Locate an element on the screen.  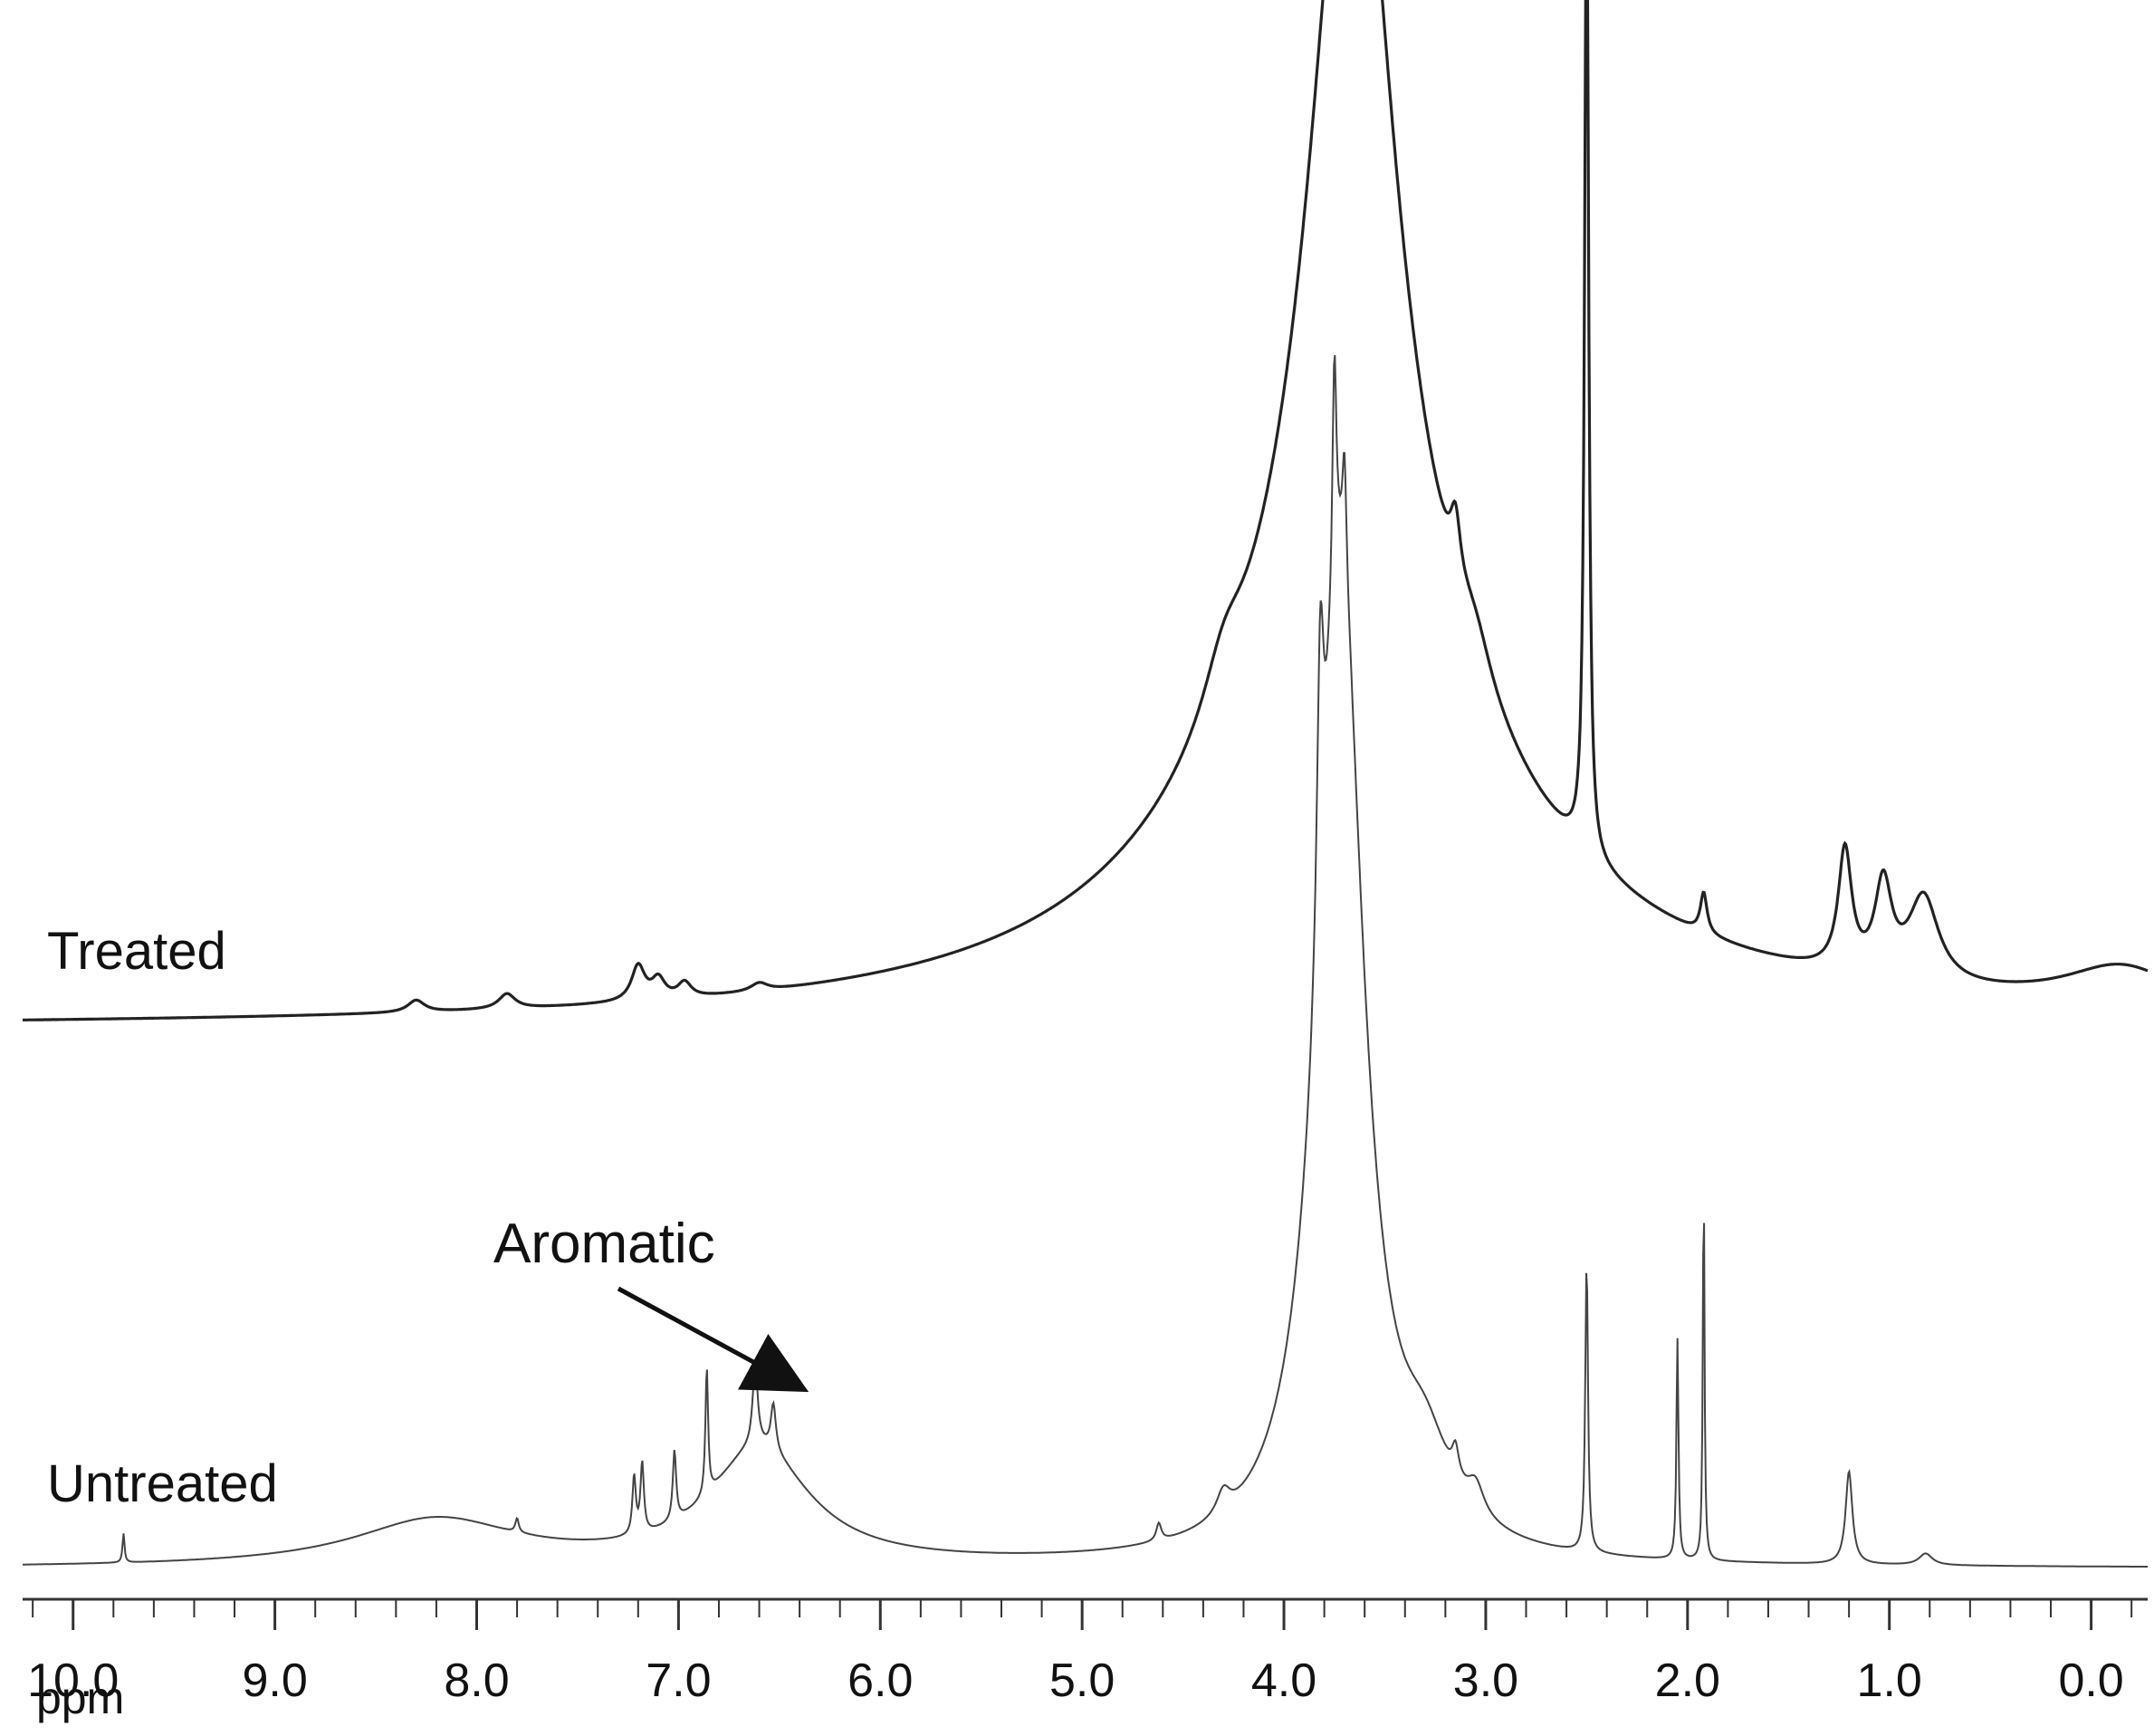
x-tick-label: 3.0 is located at coordinates (1485, 1680).